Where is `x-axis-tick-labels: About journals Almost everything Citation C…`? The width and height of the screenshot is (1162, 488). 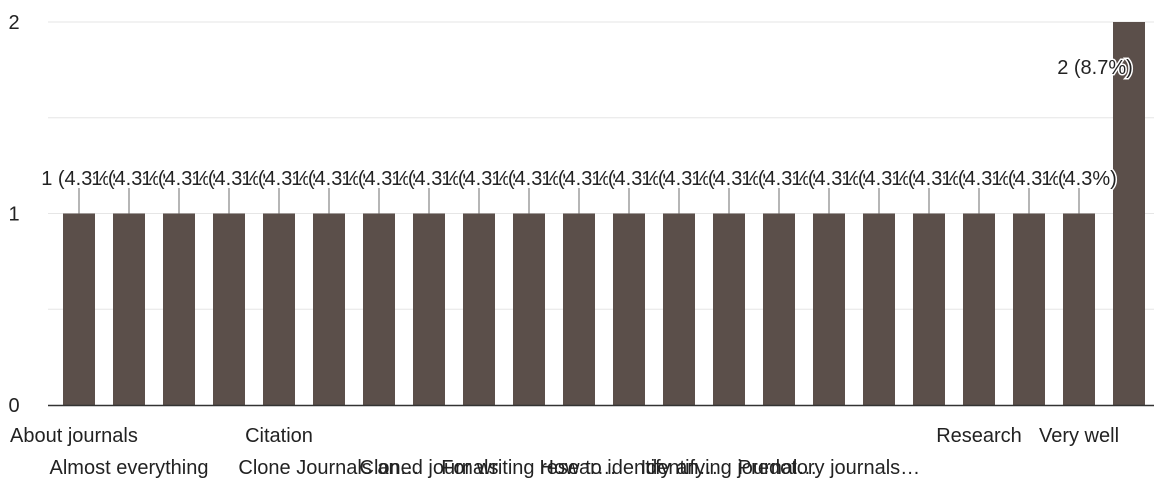
x-axis-tick-labels: About journals Almost everything Citation C… is located at coordinates (564, 452).